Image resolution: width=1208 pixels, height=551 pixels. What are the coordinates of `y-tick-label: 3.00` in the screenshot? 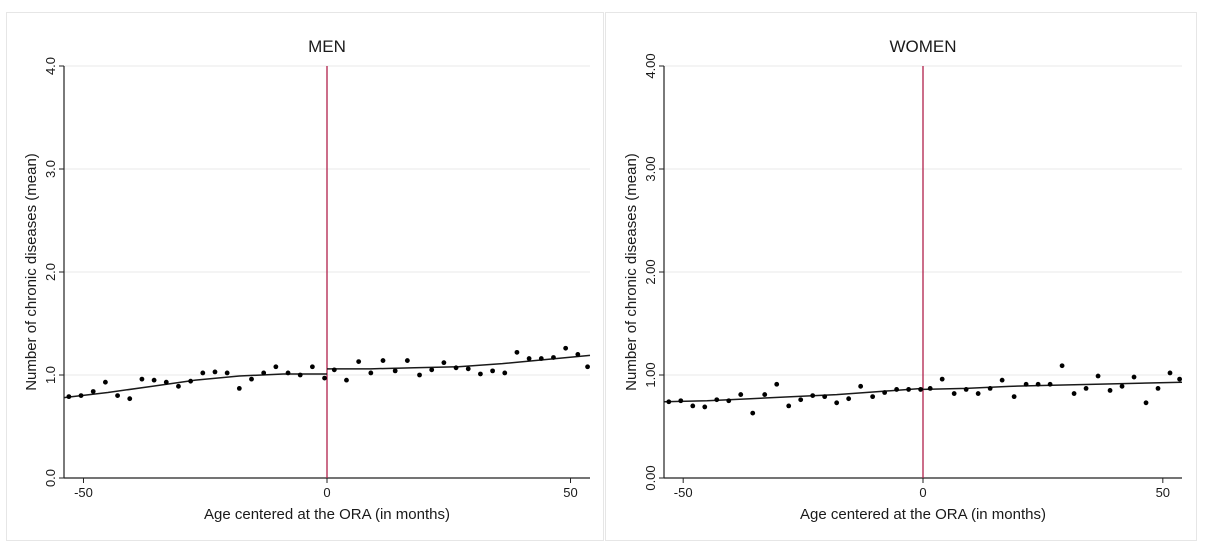 It's located at (650, 168).